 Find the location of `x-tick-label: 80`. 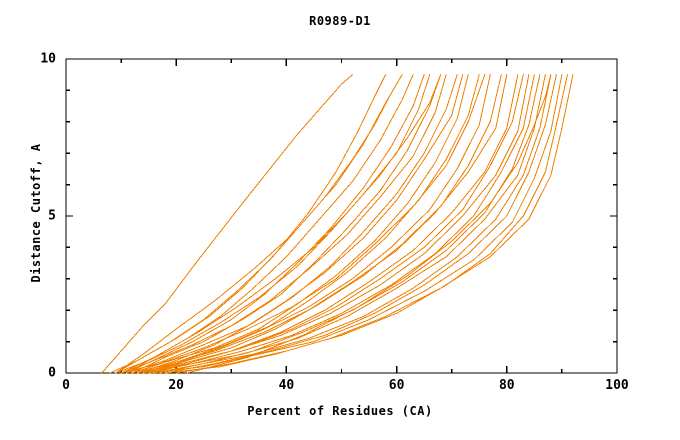

x-tick-label: 80 is located at coordinates (506, 385).